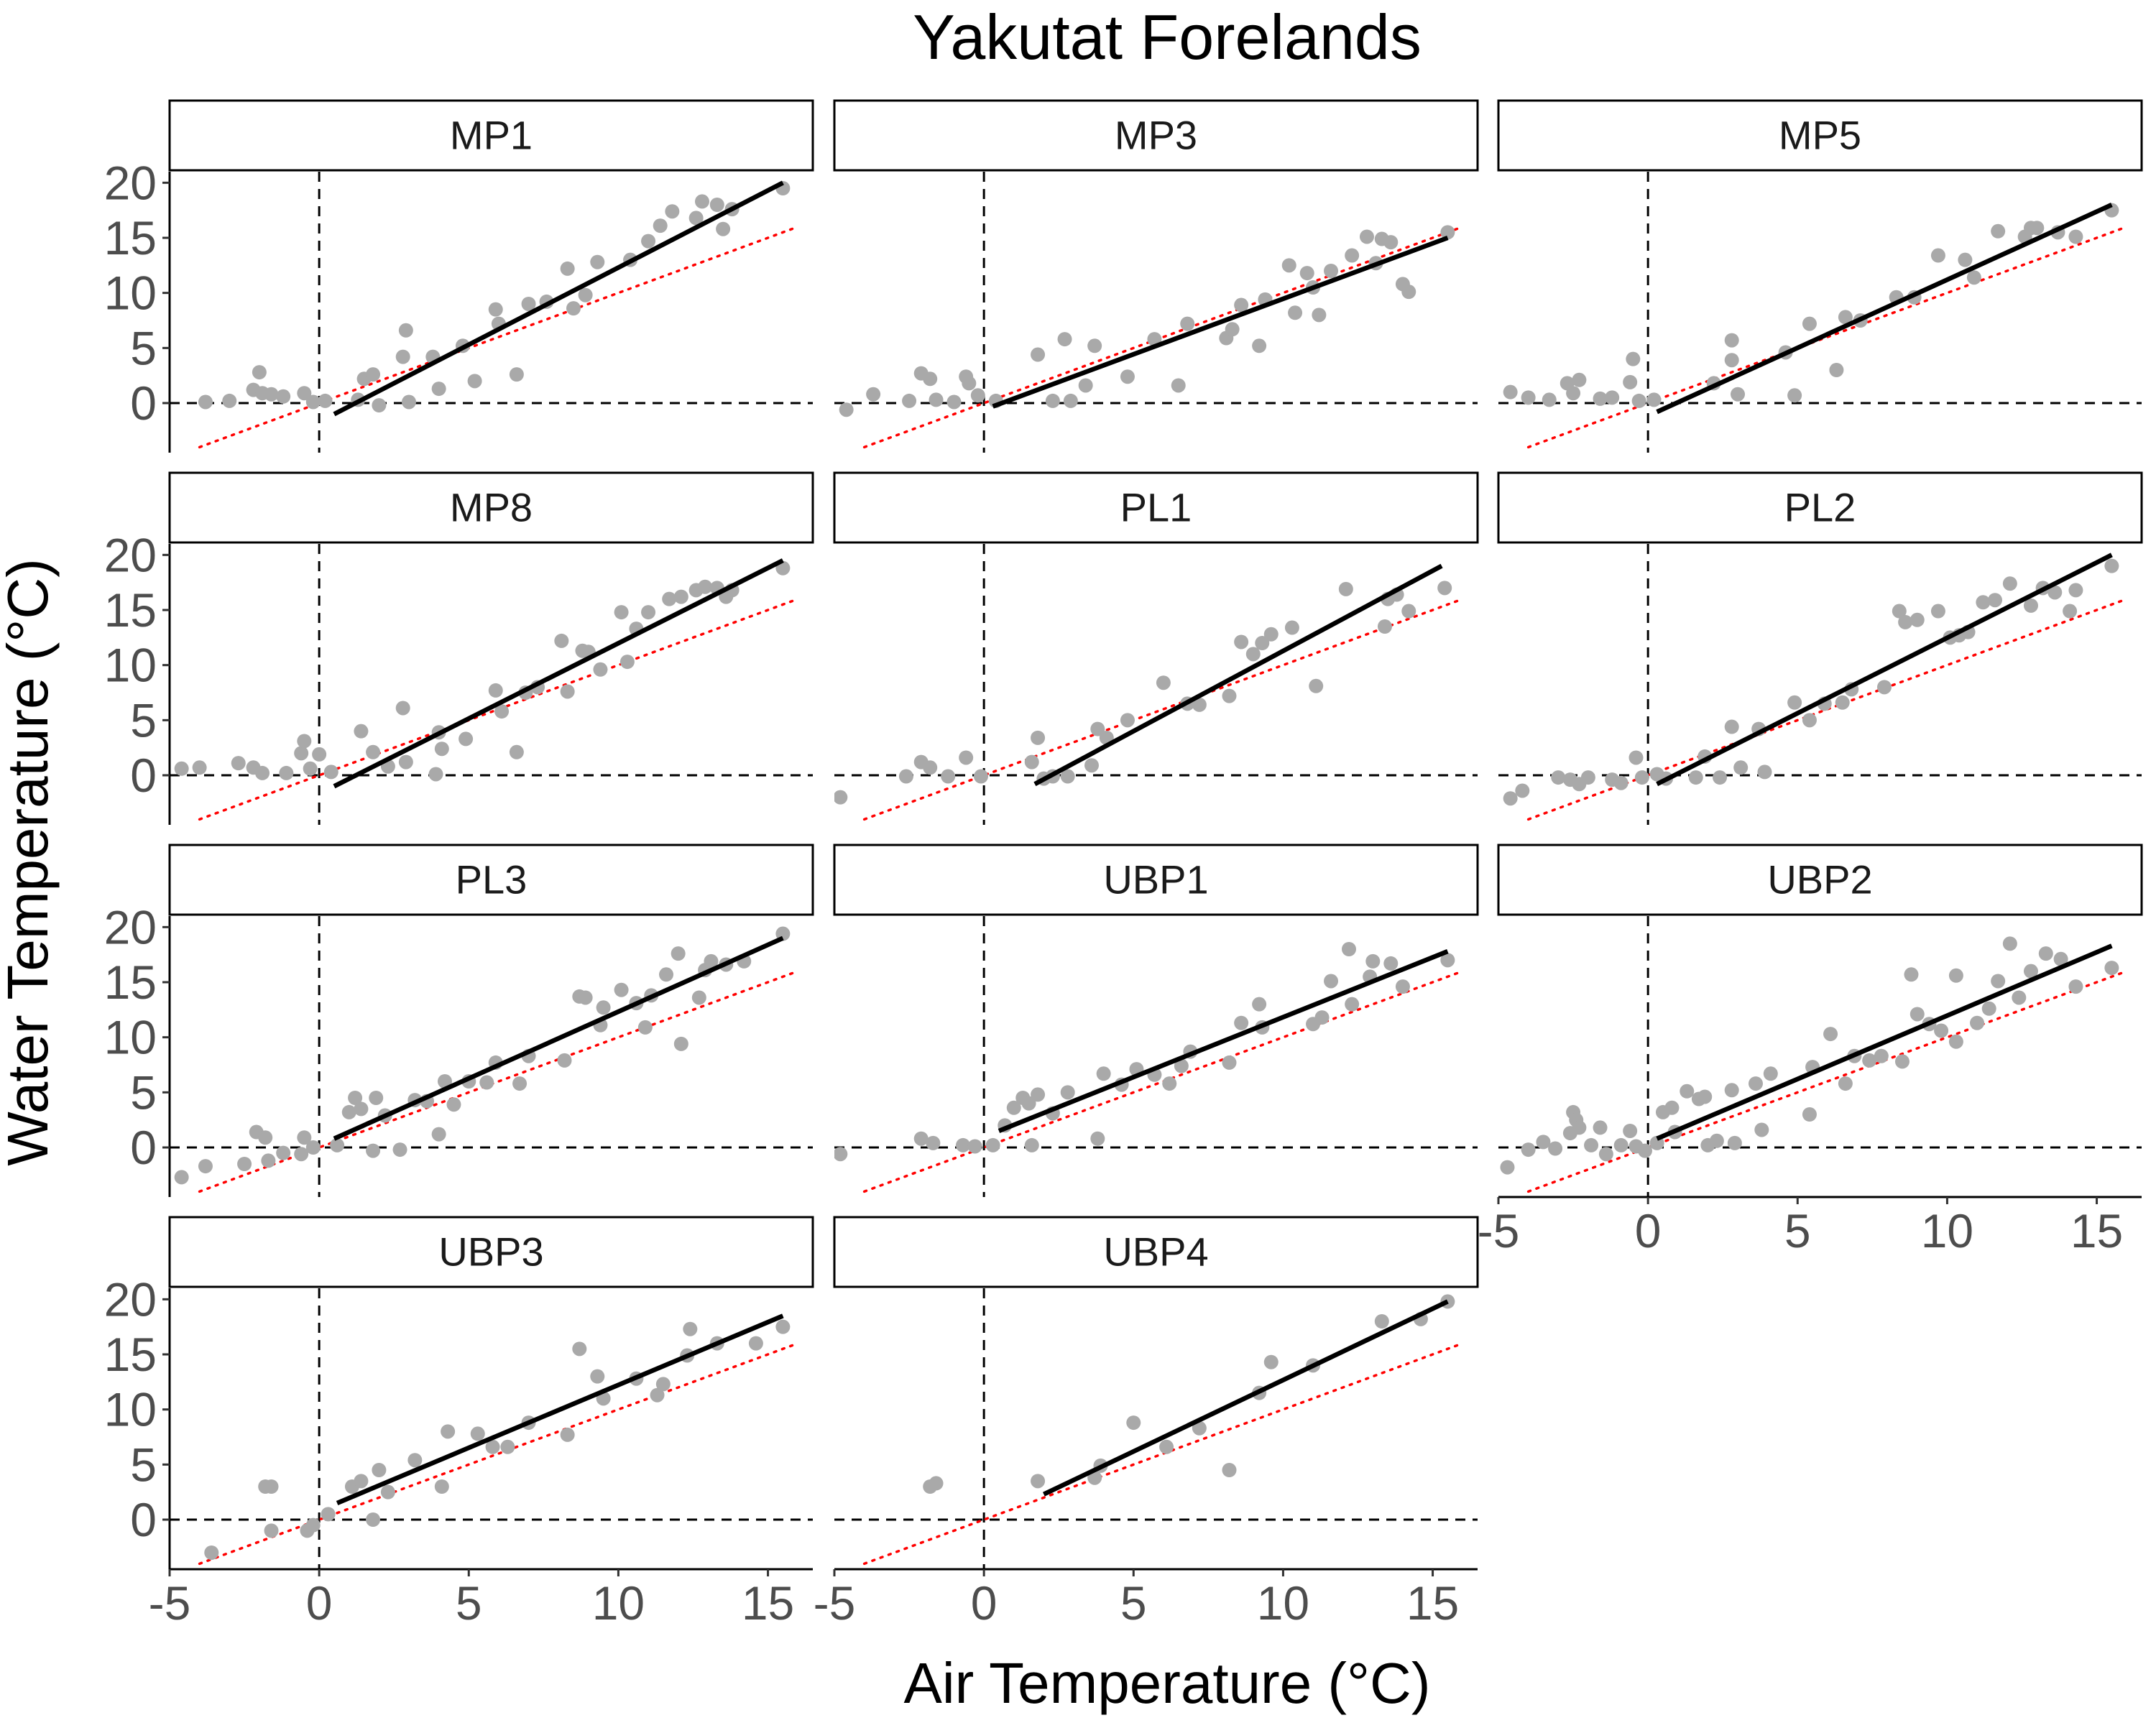 The image size is (2156, 1728). What do you see at coordinates (1798, 1230) in the screenshot?
I see `x-tick-label: 5` at bounding box center [1798, 1230].